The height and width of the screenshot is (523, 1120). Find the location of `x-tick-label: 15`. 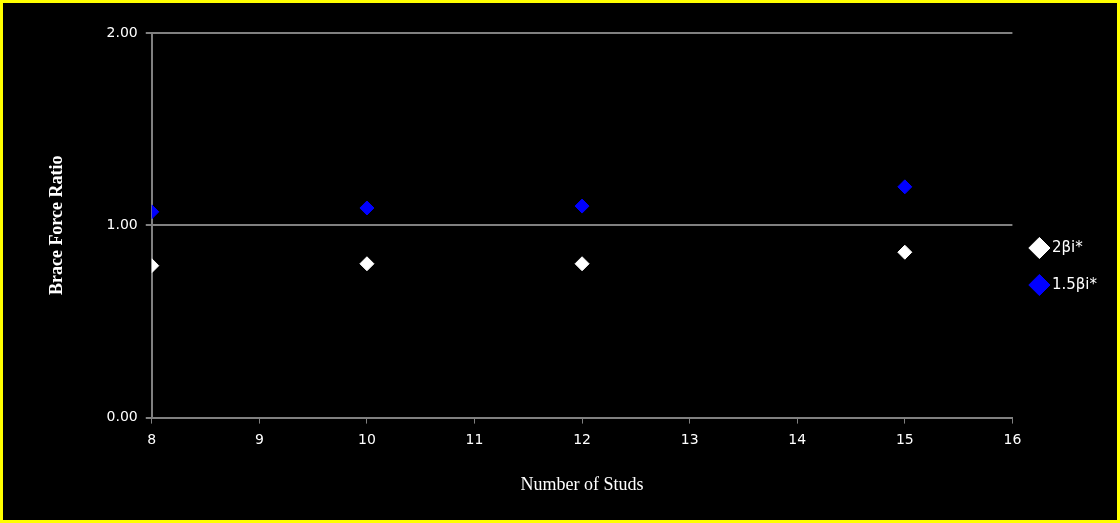

x-tick-label: 15 is located at coordinates (904, 438).